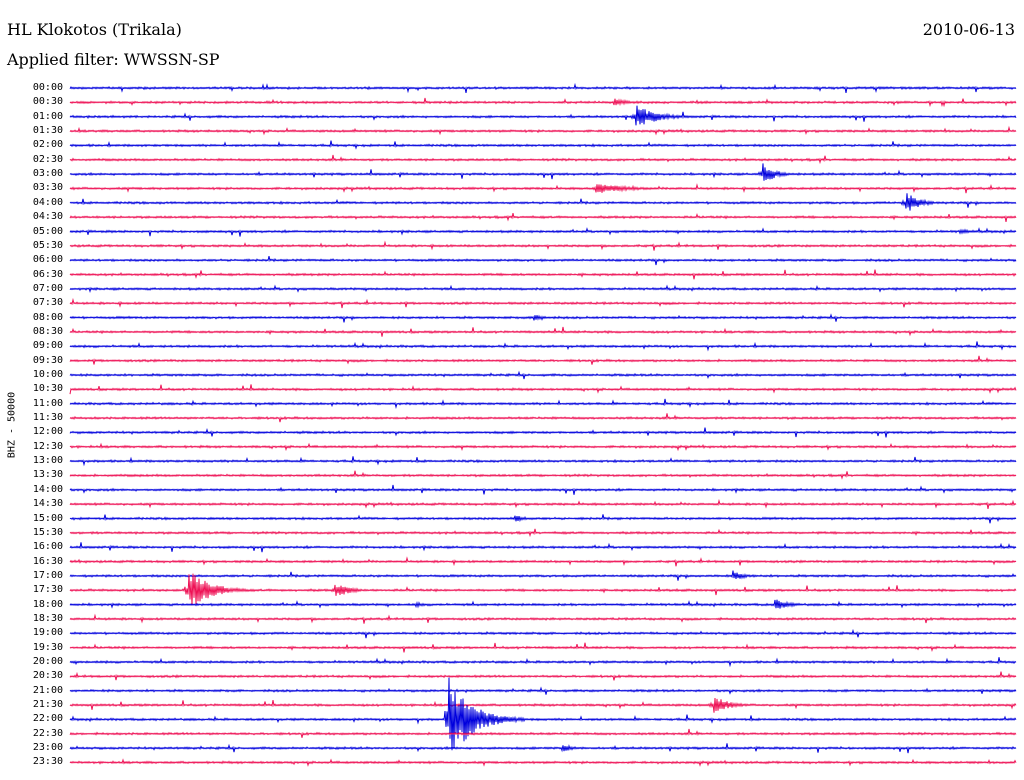 The width and height of the screenshot is (1024, 780). Describe the element at coordinates (47, 661) in the screenshot. I see `row-label: 20:00` at that location.